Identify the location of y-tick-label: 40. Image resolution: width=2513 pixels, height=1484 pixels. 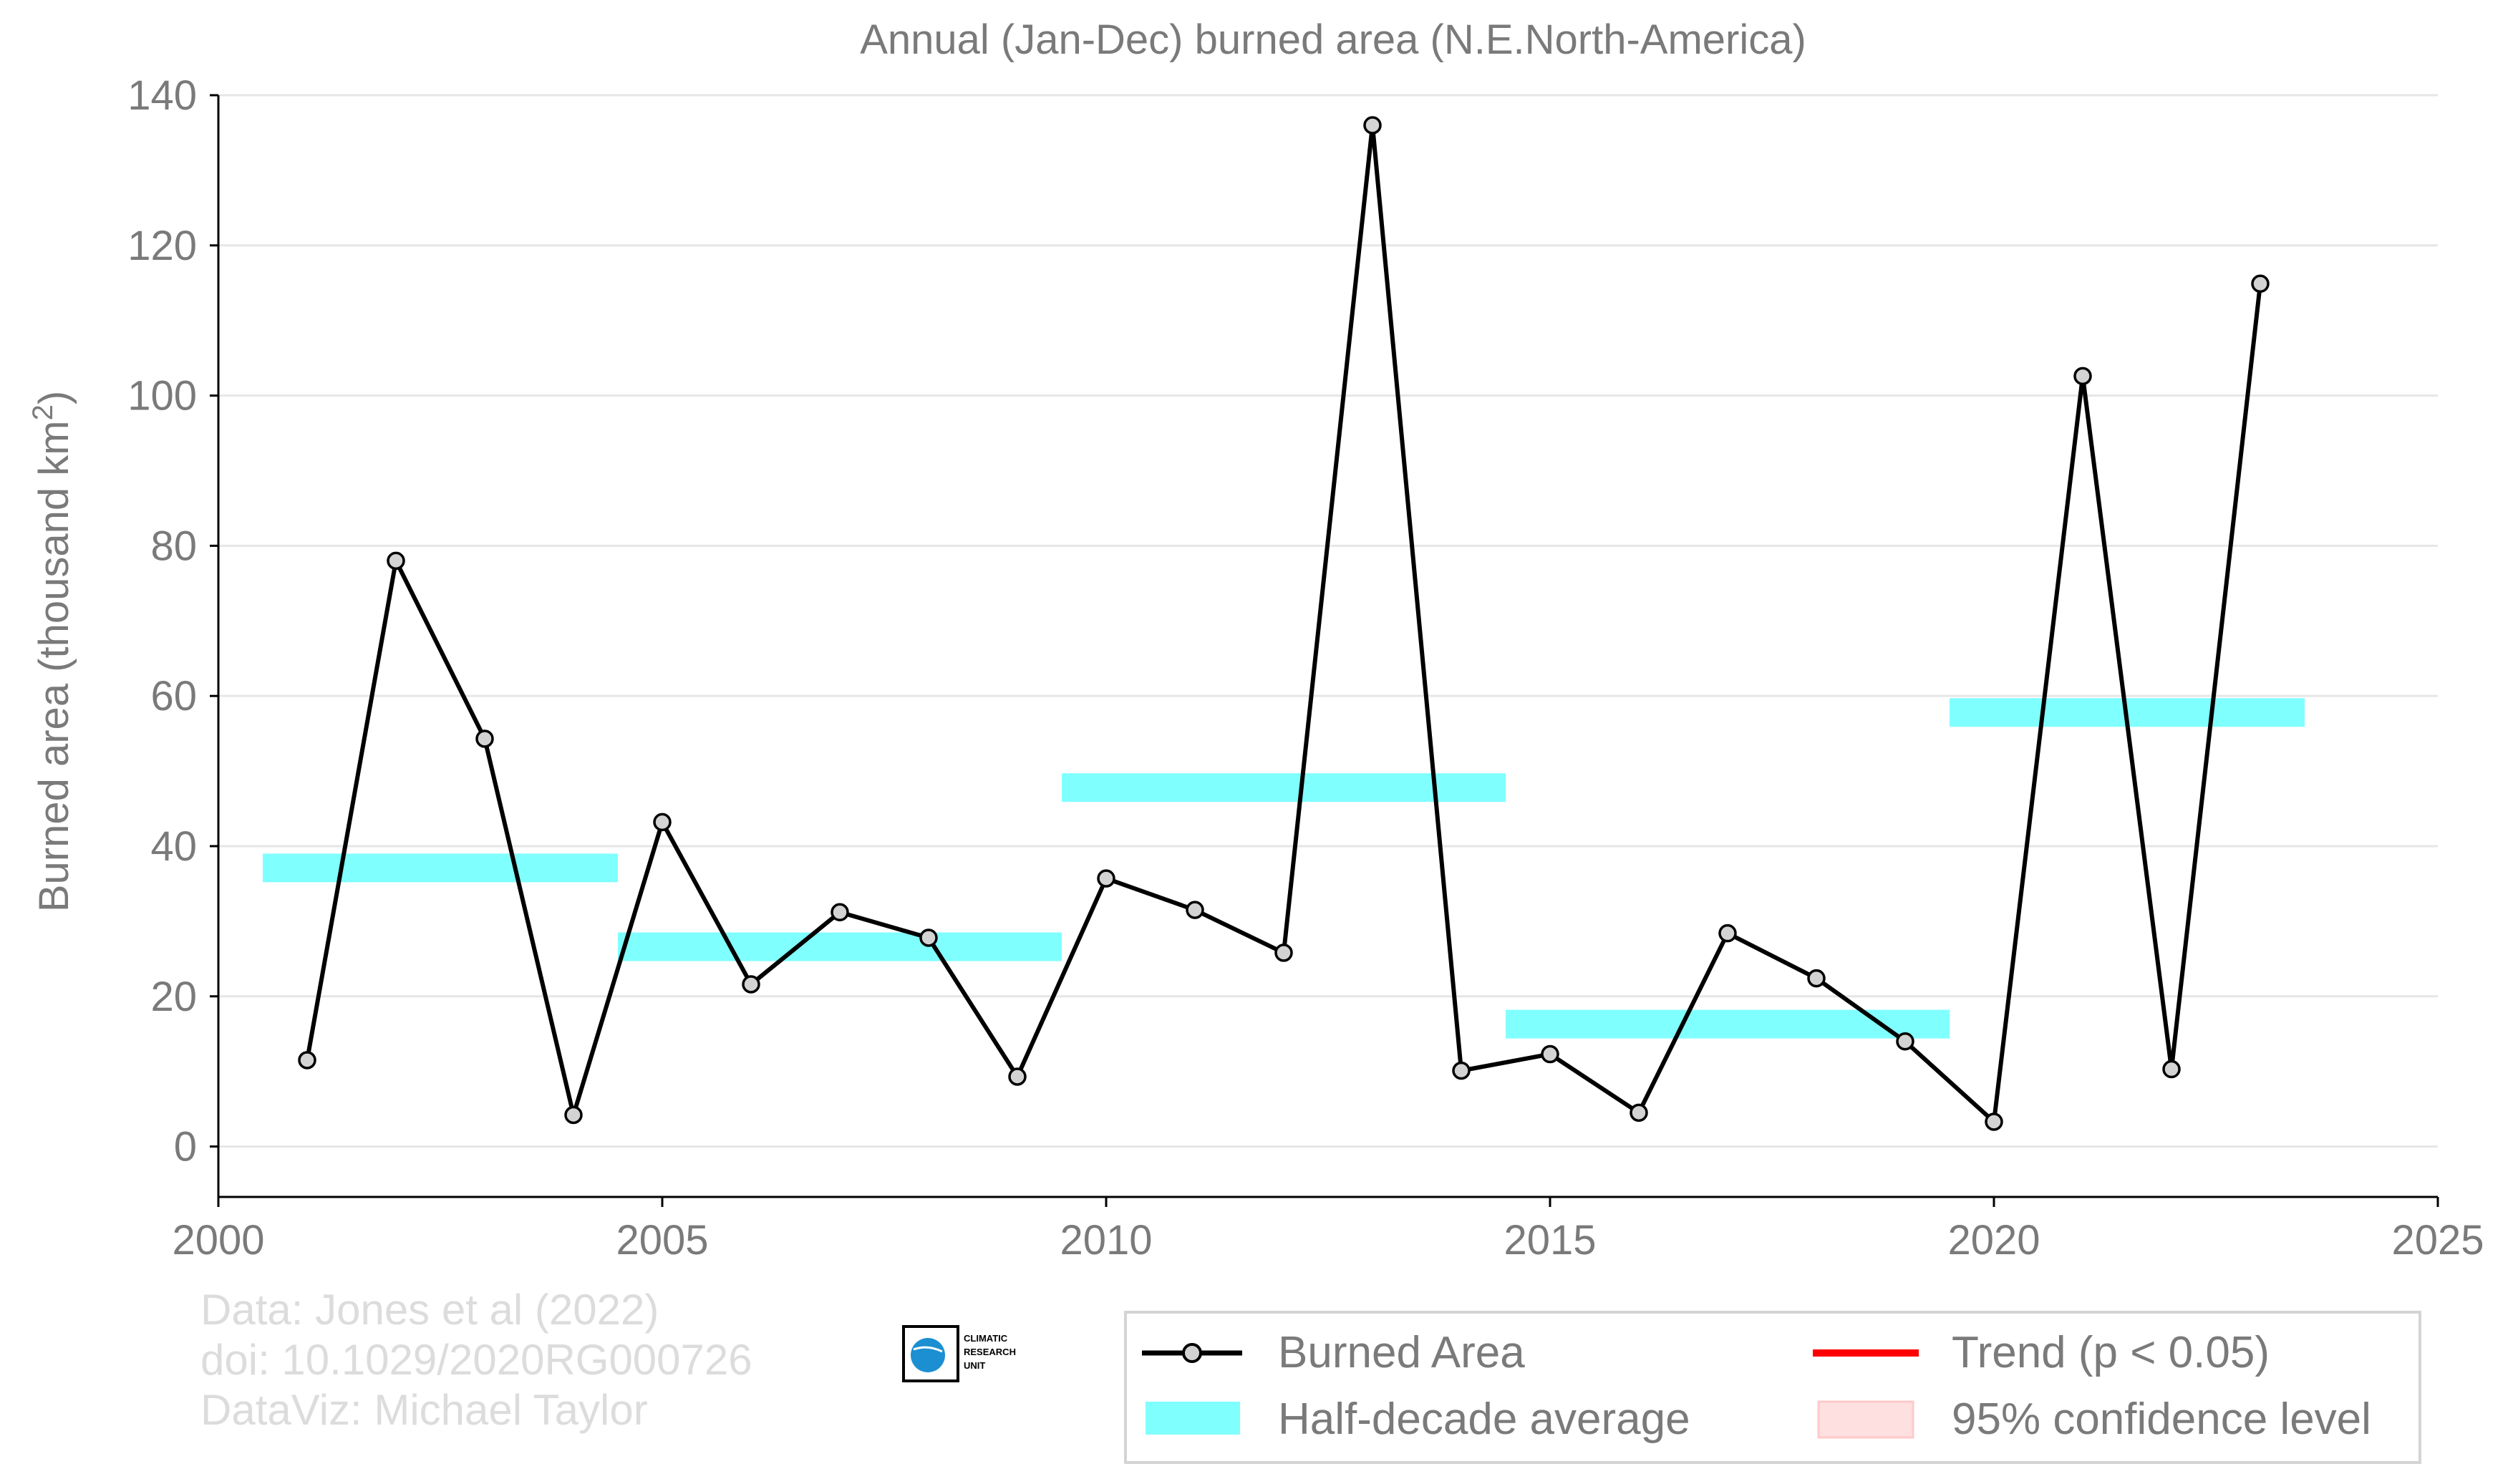
(174, 846).